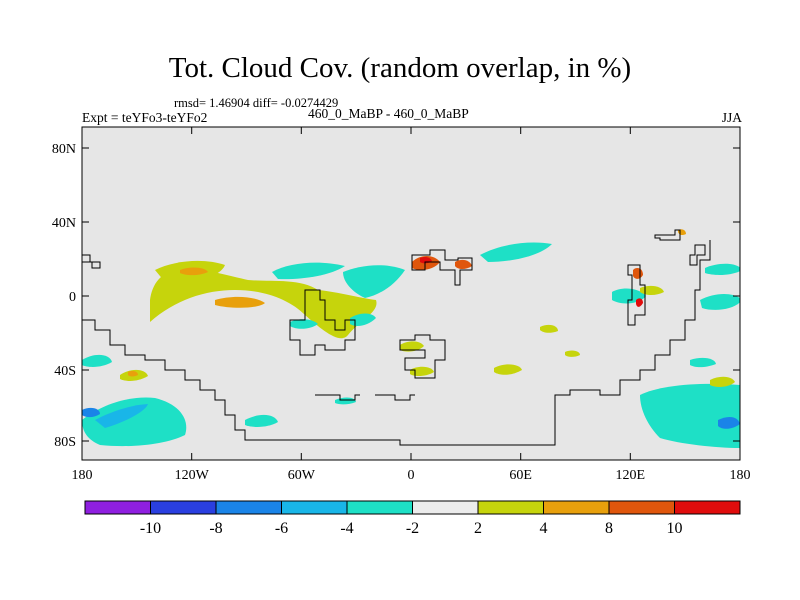  What do you see at coordinates (72, 297) in the screenshot?
I see `y-tick-label: 0` at bounding box center [72, 297].